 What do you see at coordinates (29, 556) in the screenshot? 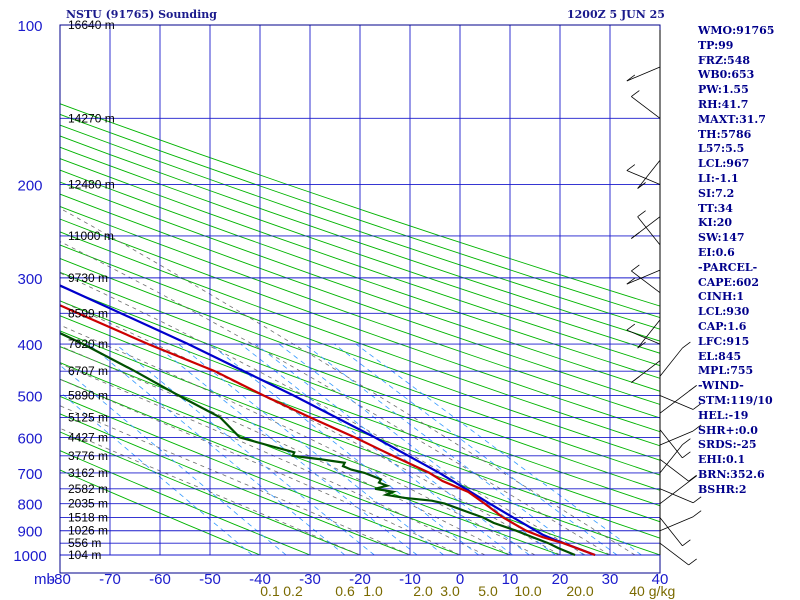
I see `pressure-tick-label: 1000` at bounding box center [29, 556].